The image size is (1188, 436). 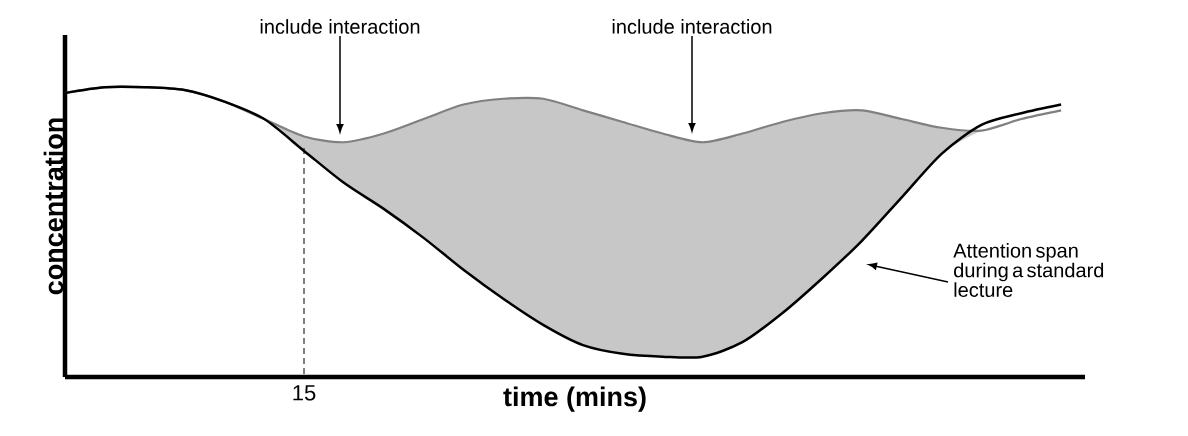 What do you see at coordinates (53, 206) in the screenshot?
I see `y-axis-title: concentration` at bounding box center [53, 206].